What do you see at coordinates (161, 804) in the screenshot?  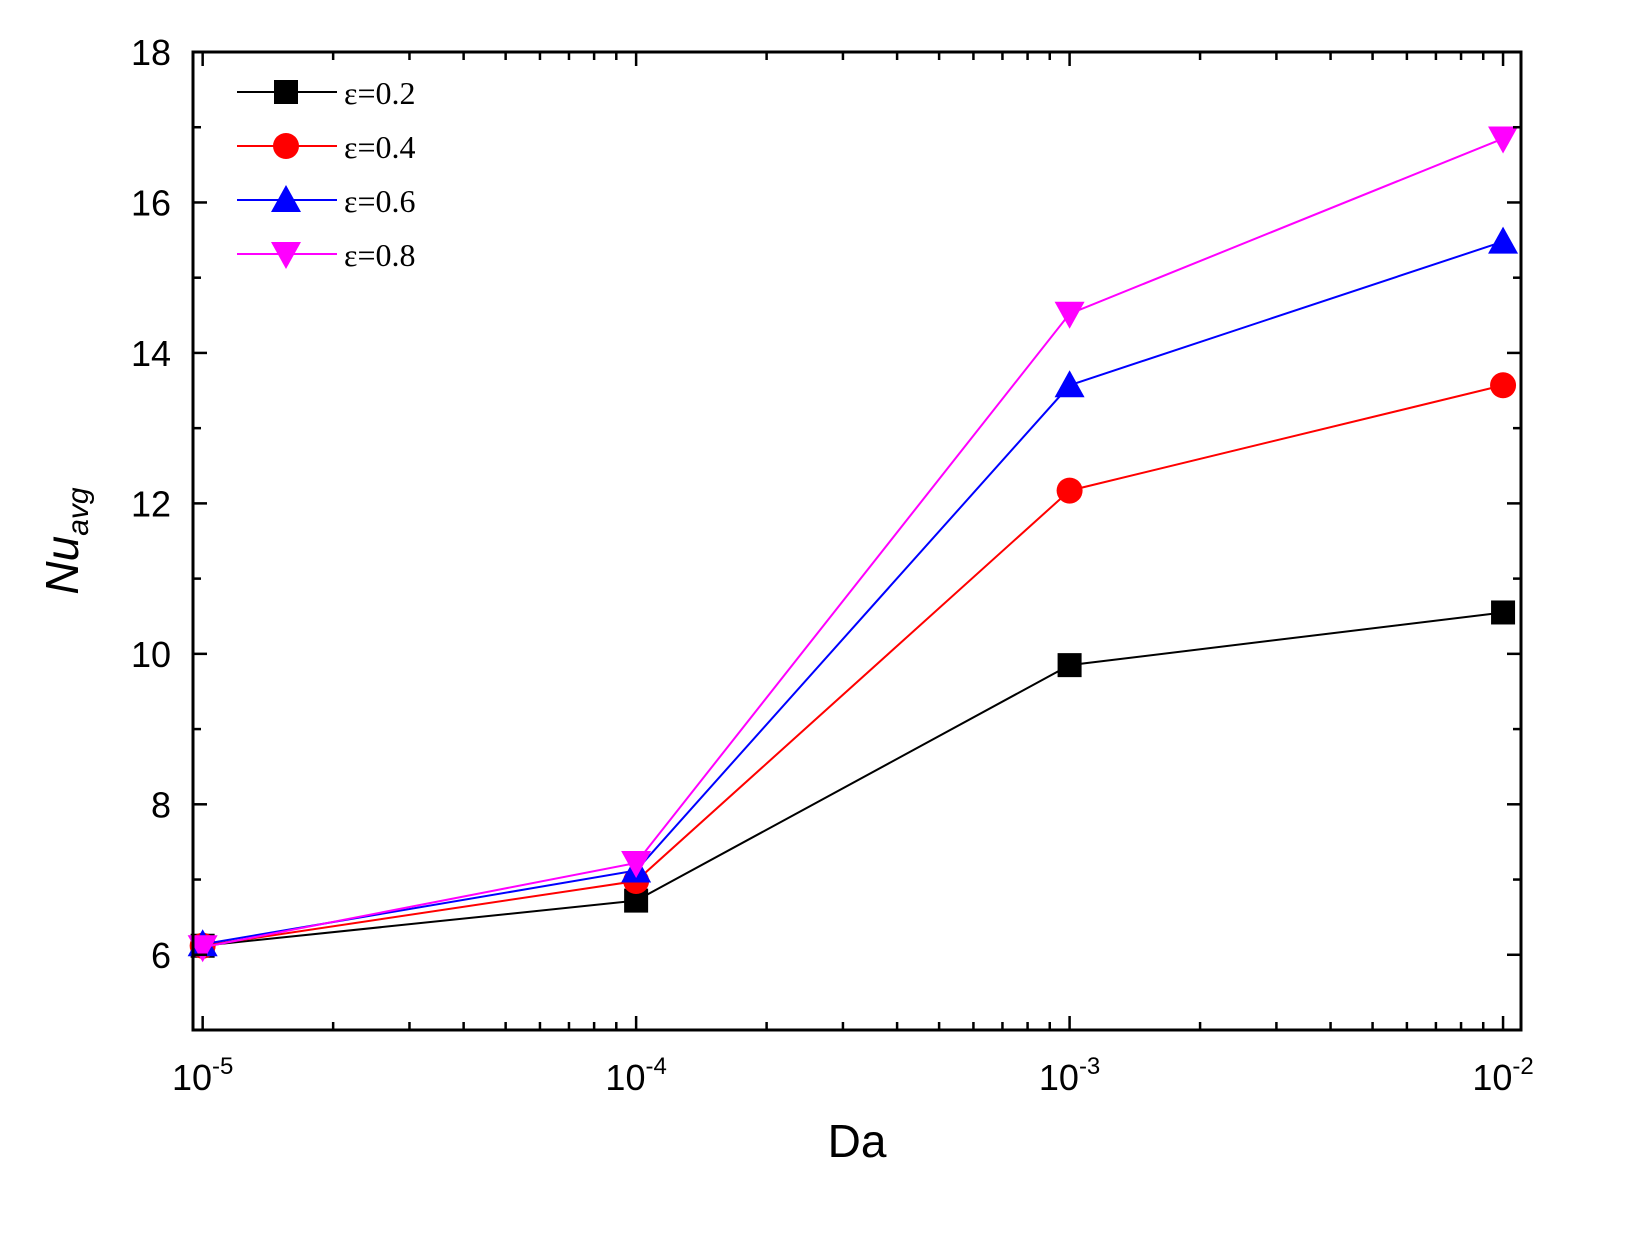 I see `y-tick-label: 8` at bounding box center [161, 804].